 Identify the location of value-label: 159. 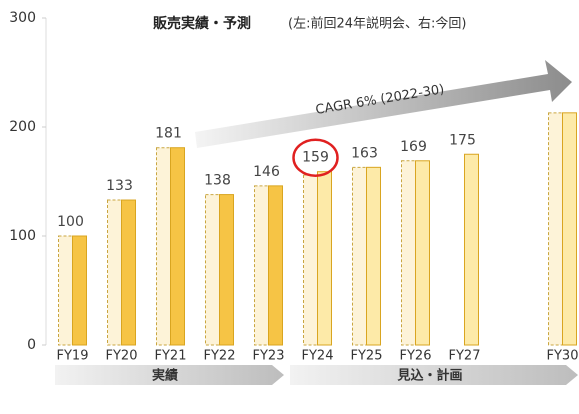
(315, 158).